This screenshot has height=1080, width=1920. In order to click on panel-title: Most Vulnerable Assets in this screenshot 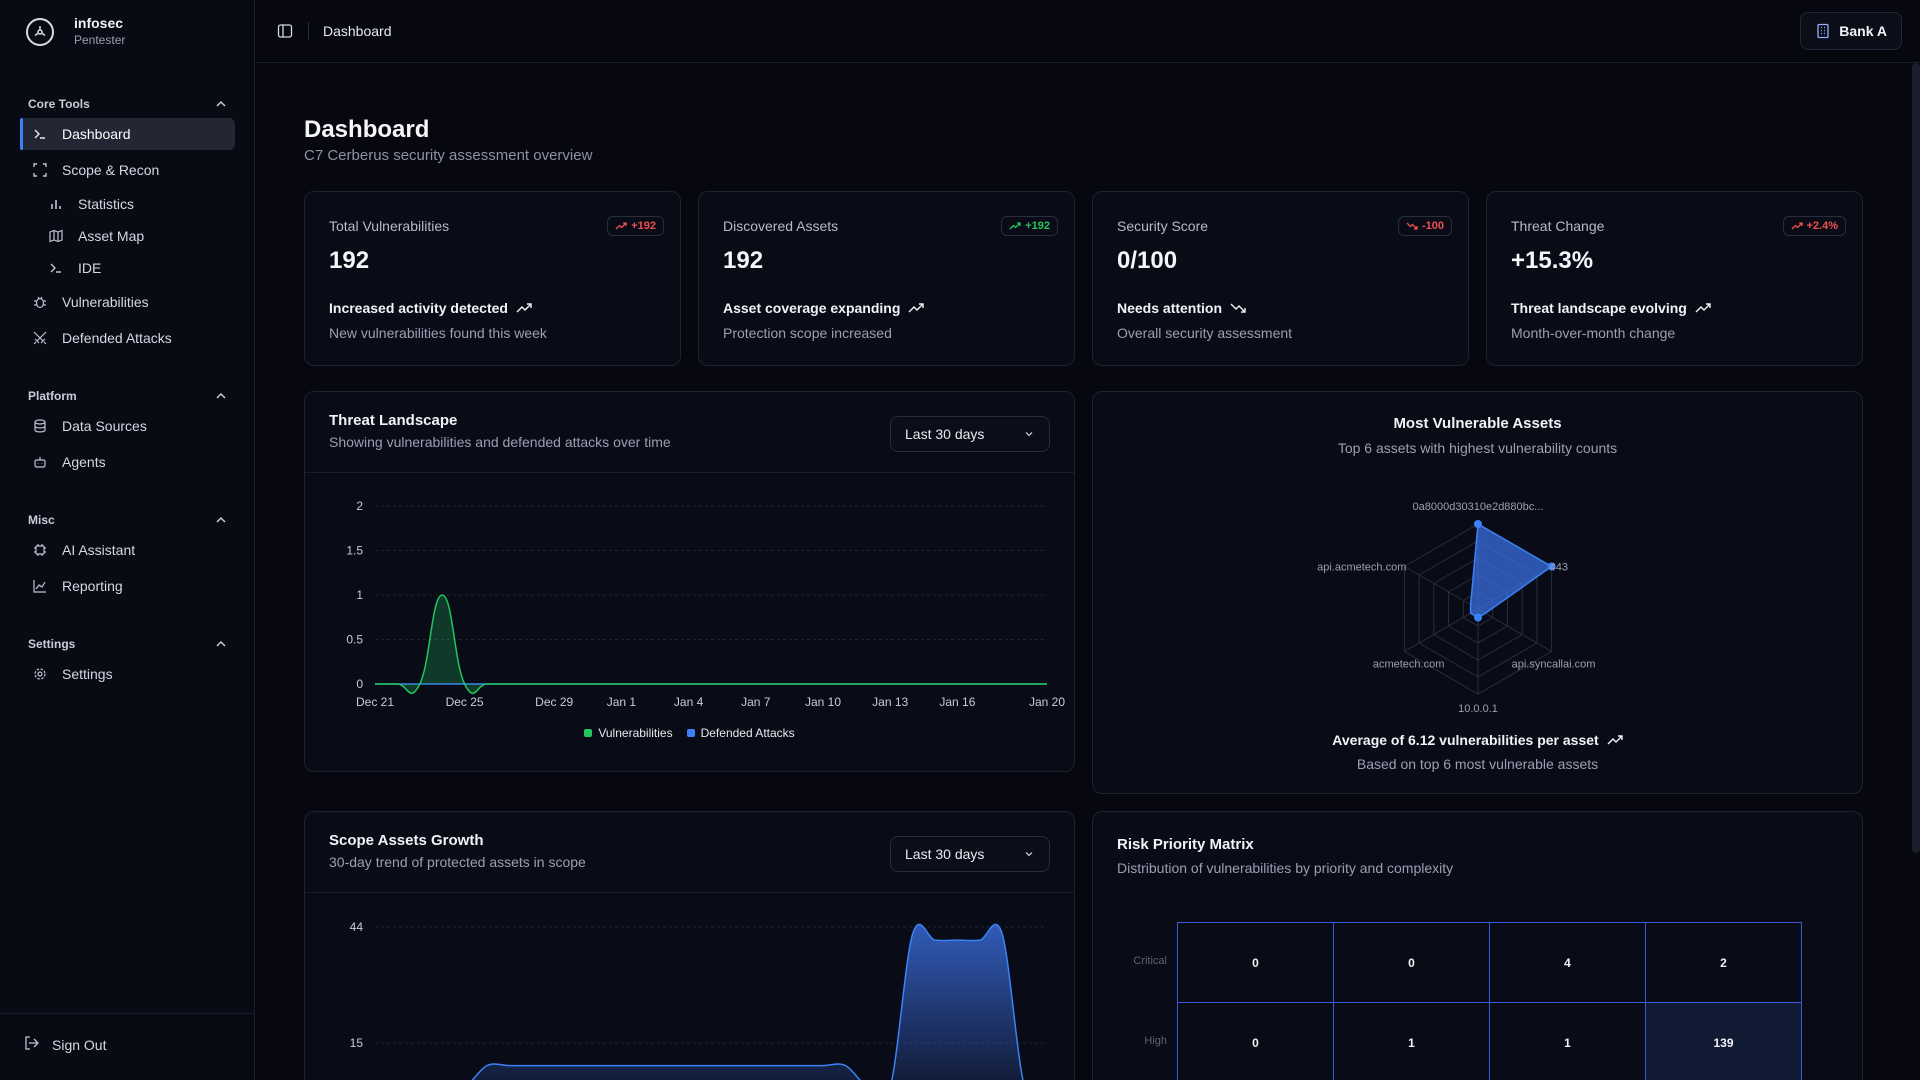, I will do `click(1477, 423)`.